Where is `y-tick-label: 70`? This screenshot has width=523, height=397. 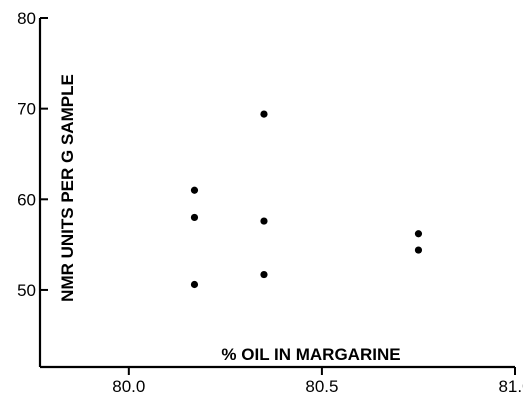
y-tick-label: 70 is located at coordinates (26, 109).